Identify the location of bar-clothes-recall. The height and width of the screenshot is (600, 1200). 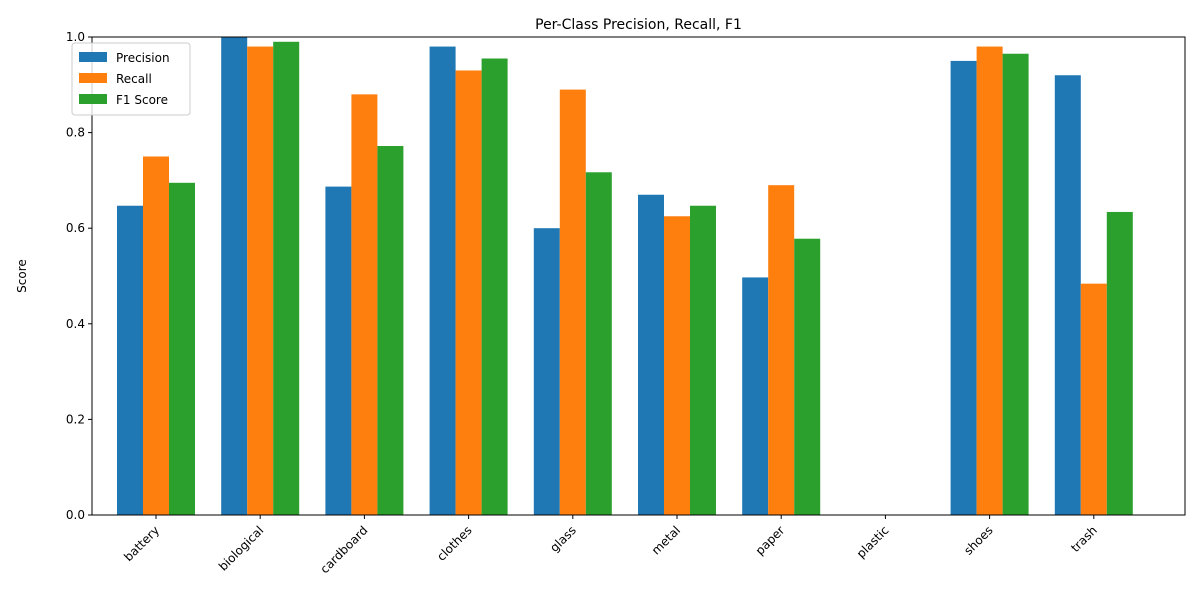
(468, 293).